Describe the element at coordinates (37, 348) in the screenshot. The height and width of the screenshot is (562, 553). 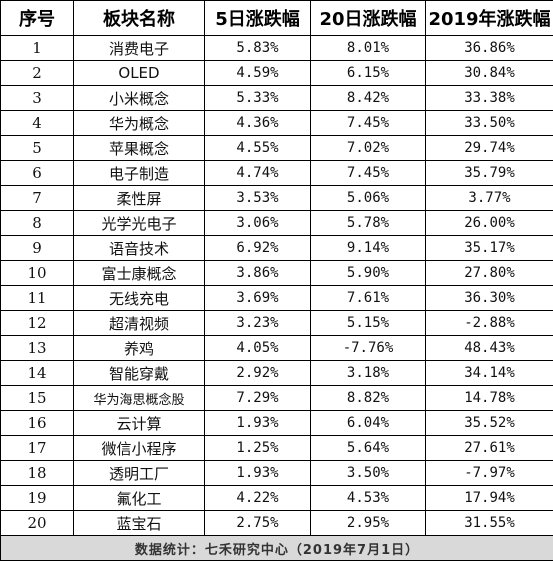
I see `cell-index: 13` at that location.